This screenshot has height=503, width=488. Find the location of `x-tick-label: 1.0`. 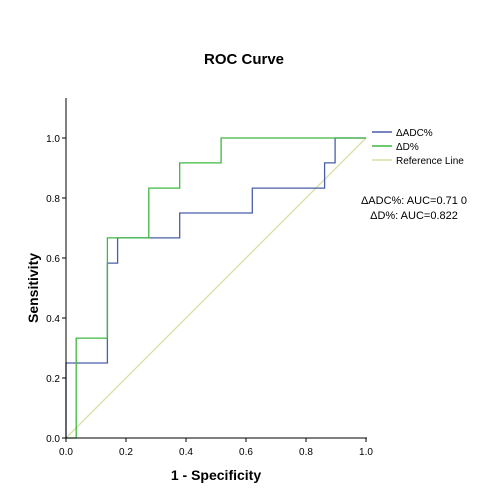

x-tick-label: 1.0 is located at coordinates (366, 452).